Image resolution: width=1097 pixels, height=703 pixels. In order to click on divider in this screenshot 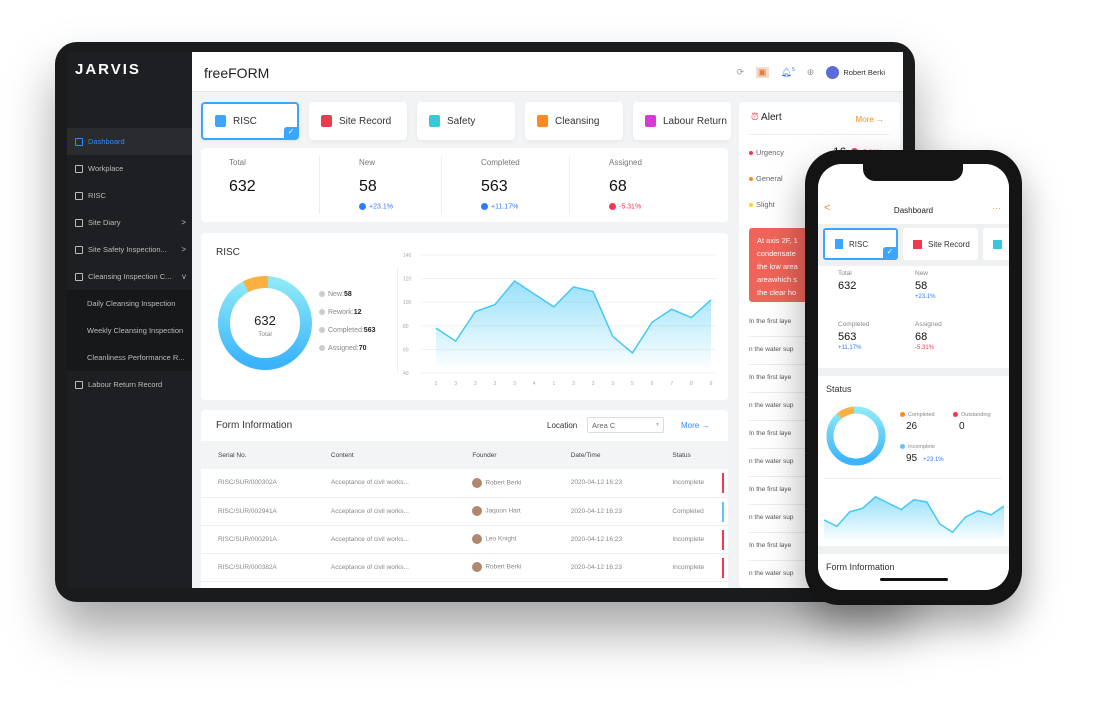, I will do `click(441, 185)`.